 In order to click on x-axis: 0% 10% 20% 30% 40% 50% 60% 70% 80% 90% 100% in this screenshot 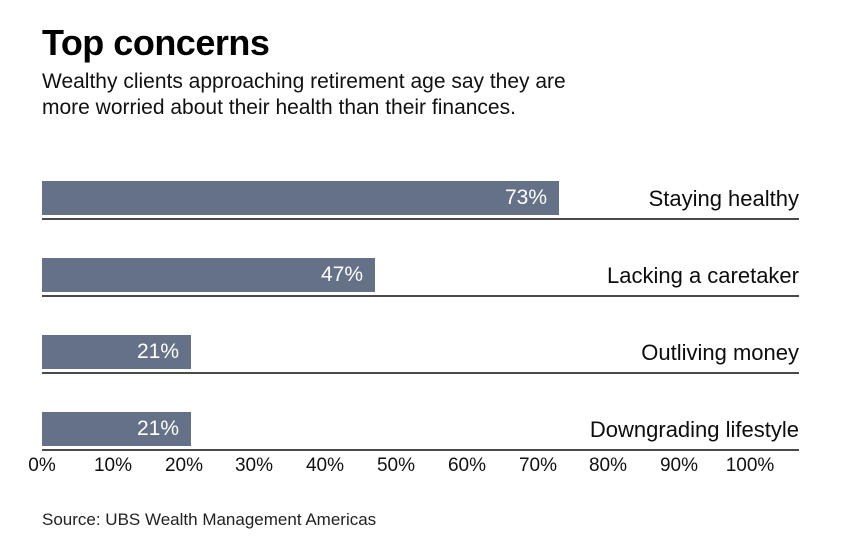, I will do `click(413, 465)`.